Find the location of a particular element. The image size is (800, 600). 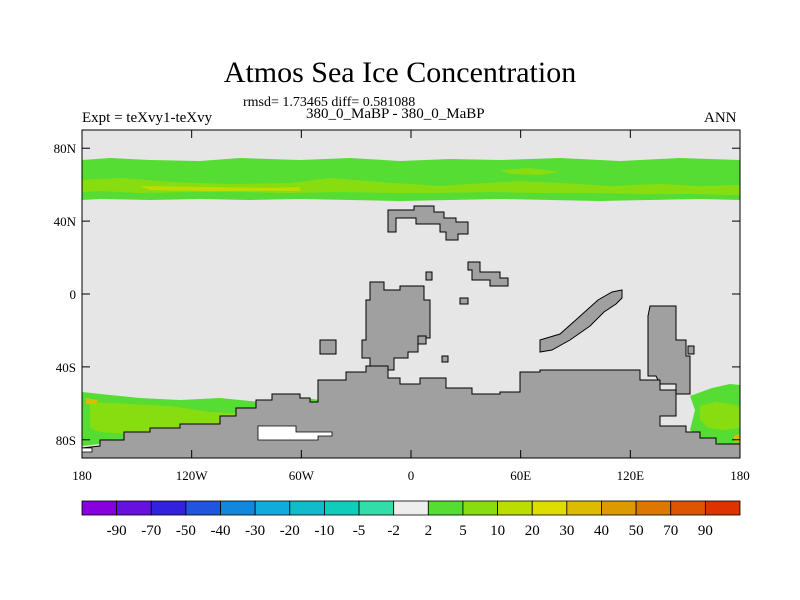

experiment-label: Expt = teXvy1-teXvy is located at coordinates (147, 118).